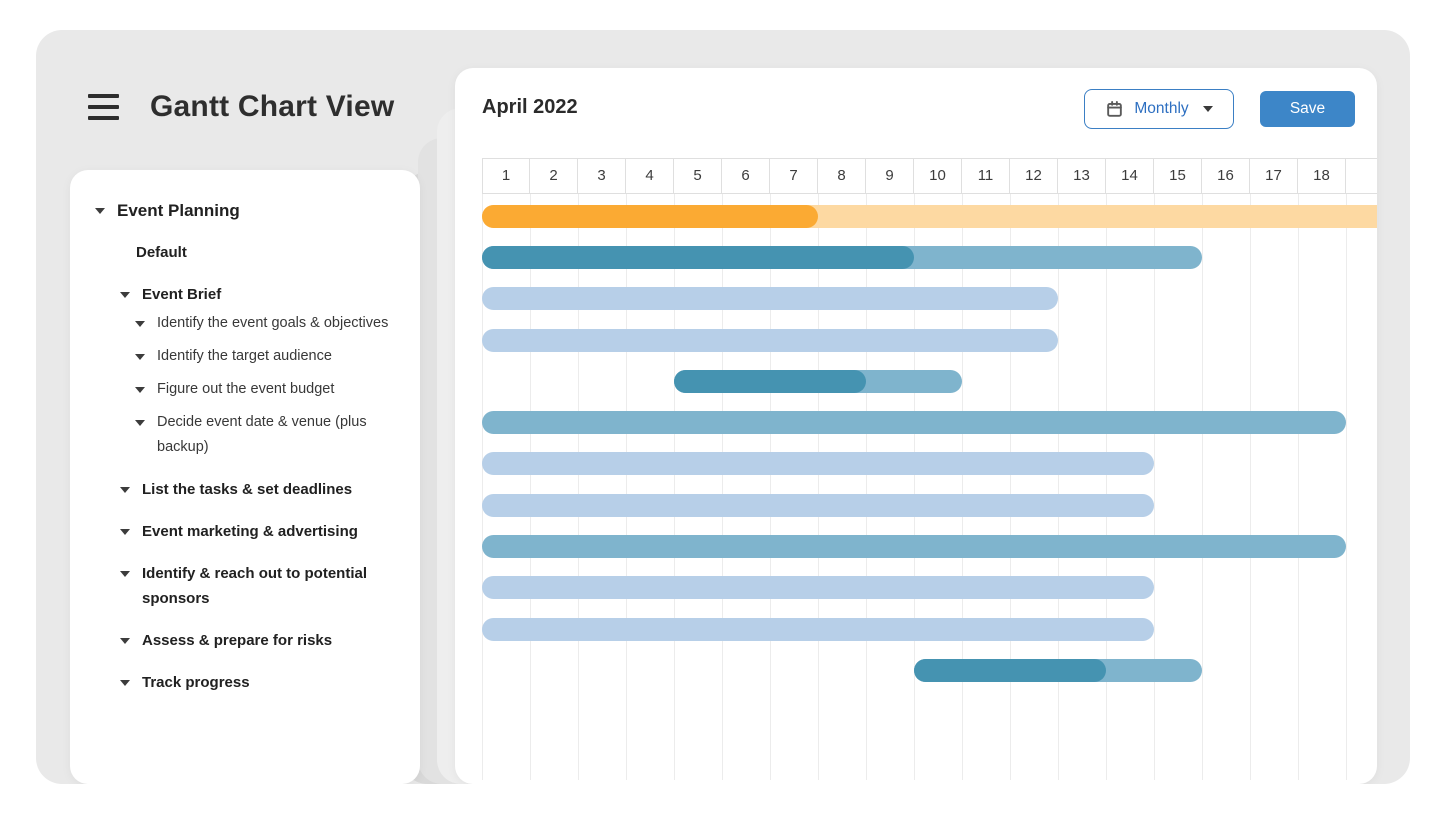 This screenshot has width=1446, height=814. What do you see at coordinates (273, 323) in the screenshot?
I see `tree-item-label: Identify the event goals & objectives` at bounding box center [273, 323].